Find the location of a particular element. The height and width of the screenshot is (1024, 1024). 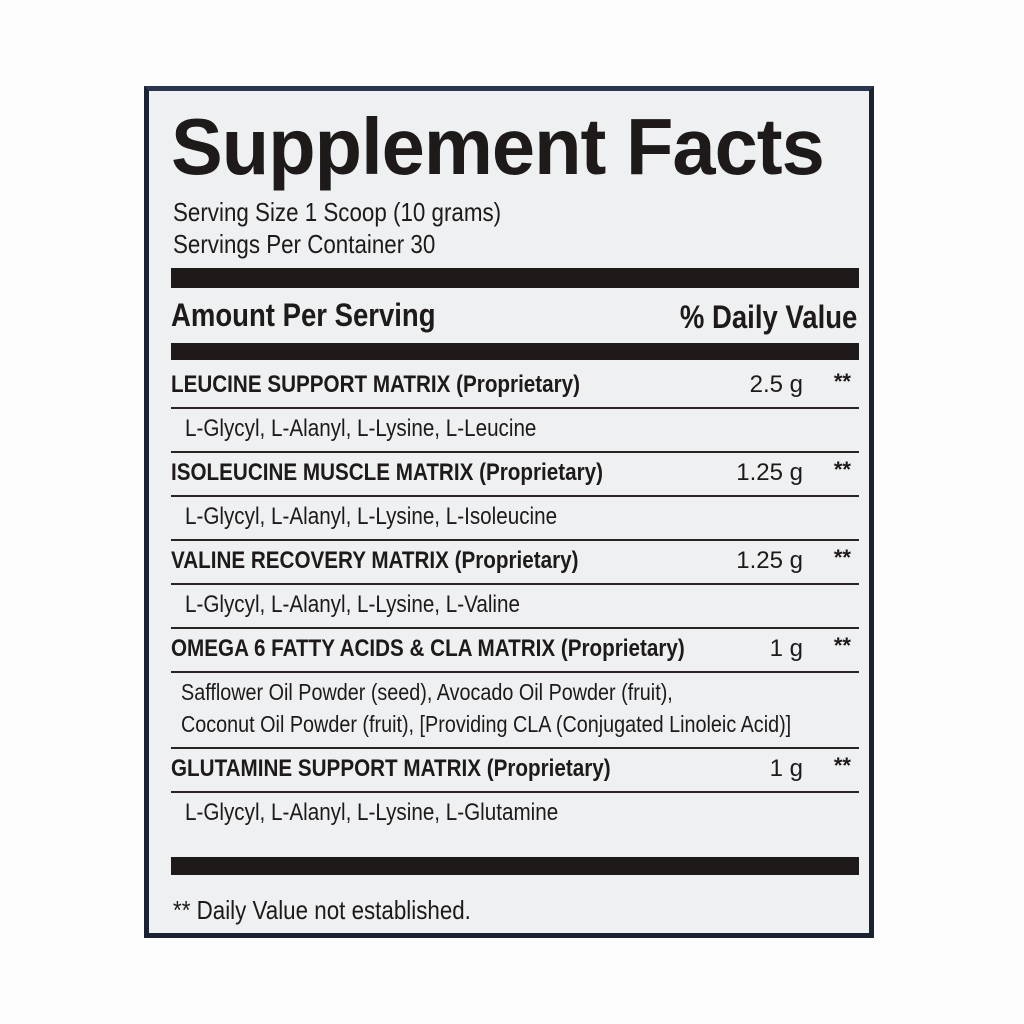

serving-size: Serving Size 1 Scoop (10 grams) is located at coordinates (337, 212).